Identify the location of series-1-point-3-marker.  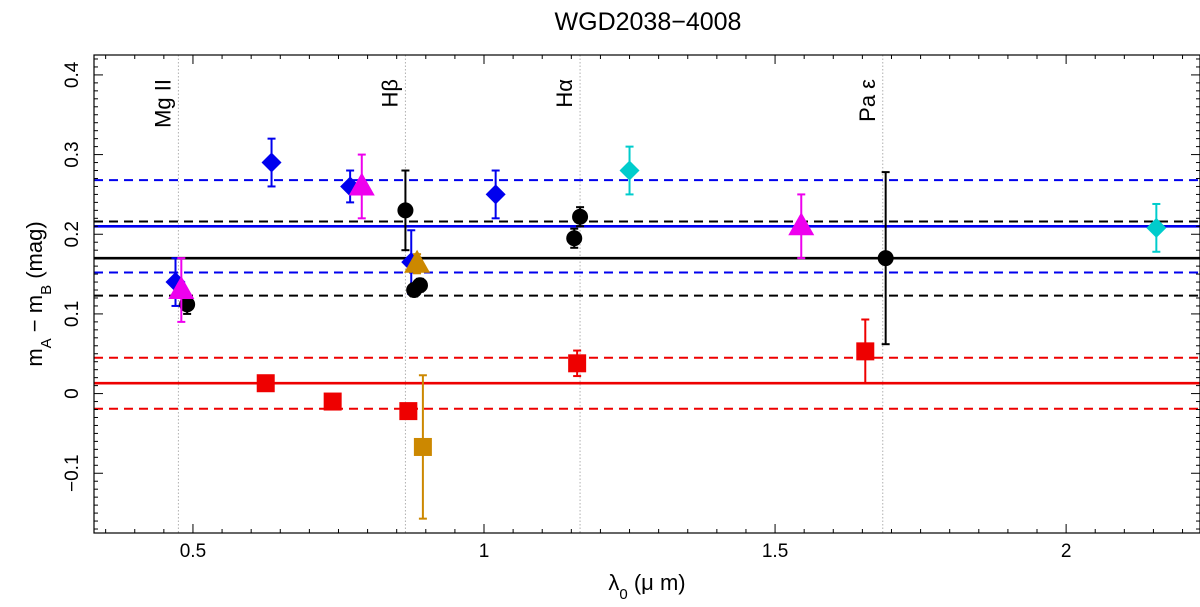
(419, 285).